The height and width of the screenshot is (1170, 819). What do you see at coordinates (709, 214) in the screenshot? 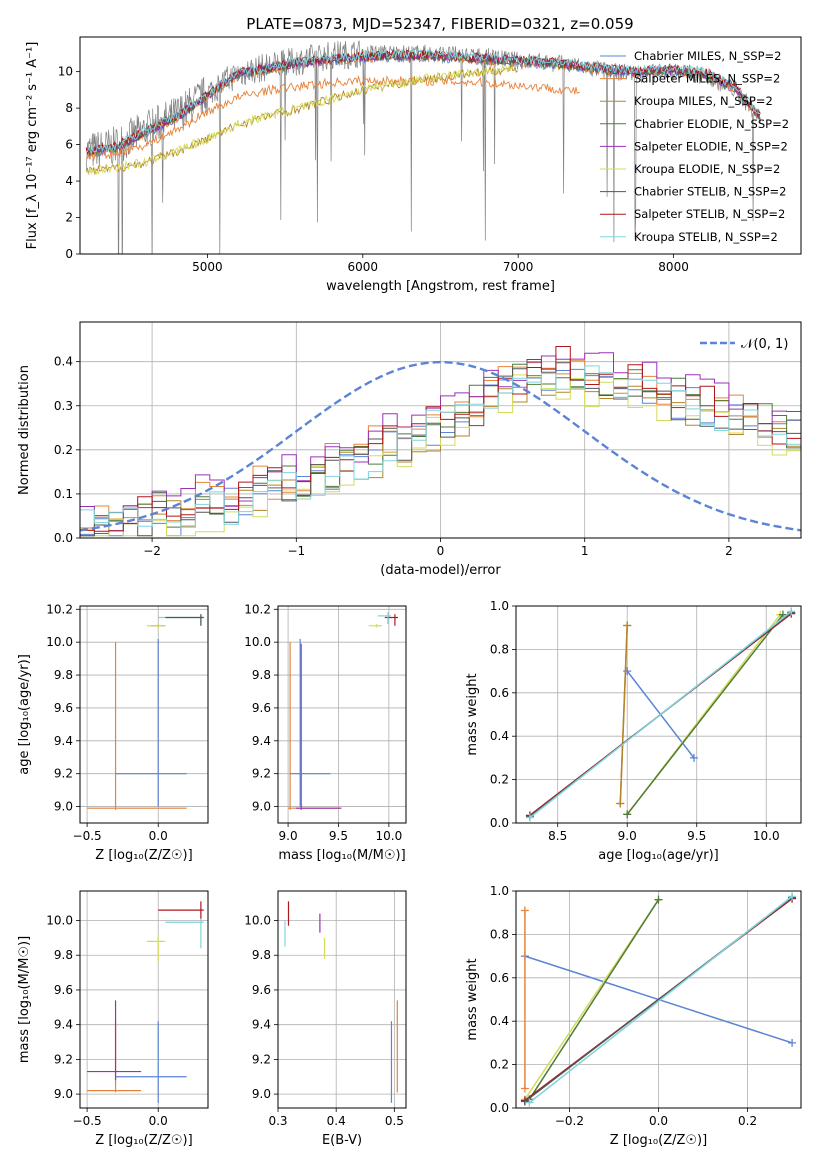
I see `legend-label-7: Salpeter STELIB, N_SSP=2` at bounding box center [709, 214].